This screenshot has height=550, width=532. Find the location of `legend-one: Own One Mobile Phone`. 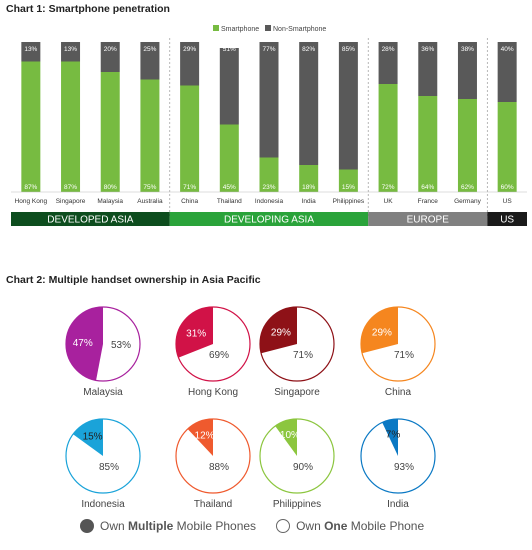

legend-one: Own One Mobile Phone is located at coordinates (350, 526).